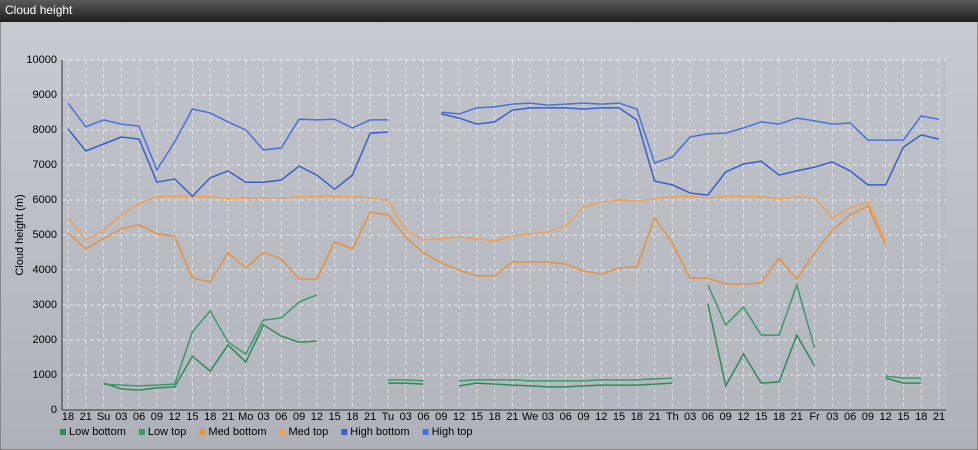 The width and height of the screenshot is (978, 450). I want to click on y-tick-label: 7000, so click(45, 165).